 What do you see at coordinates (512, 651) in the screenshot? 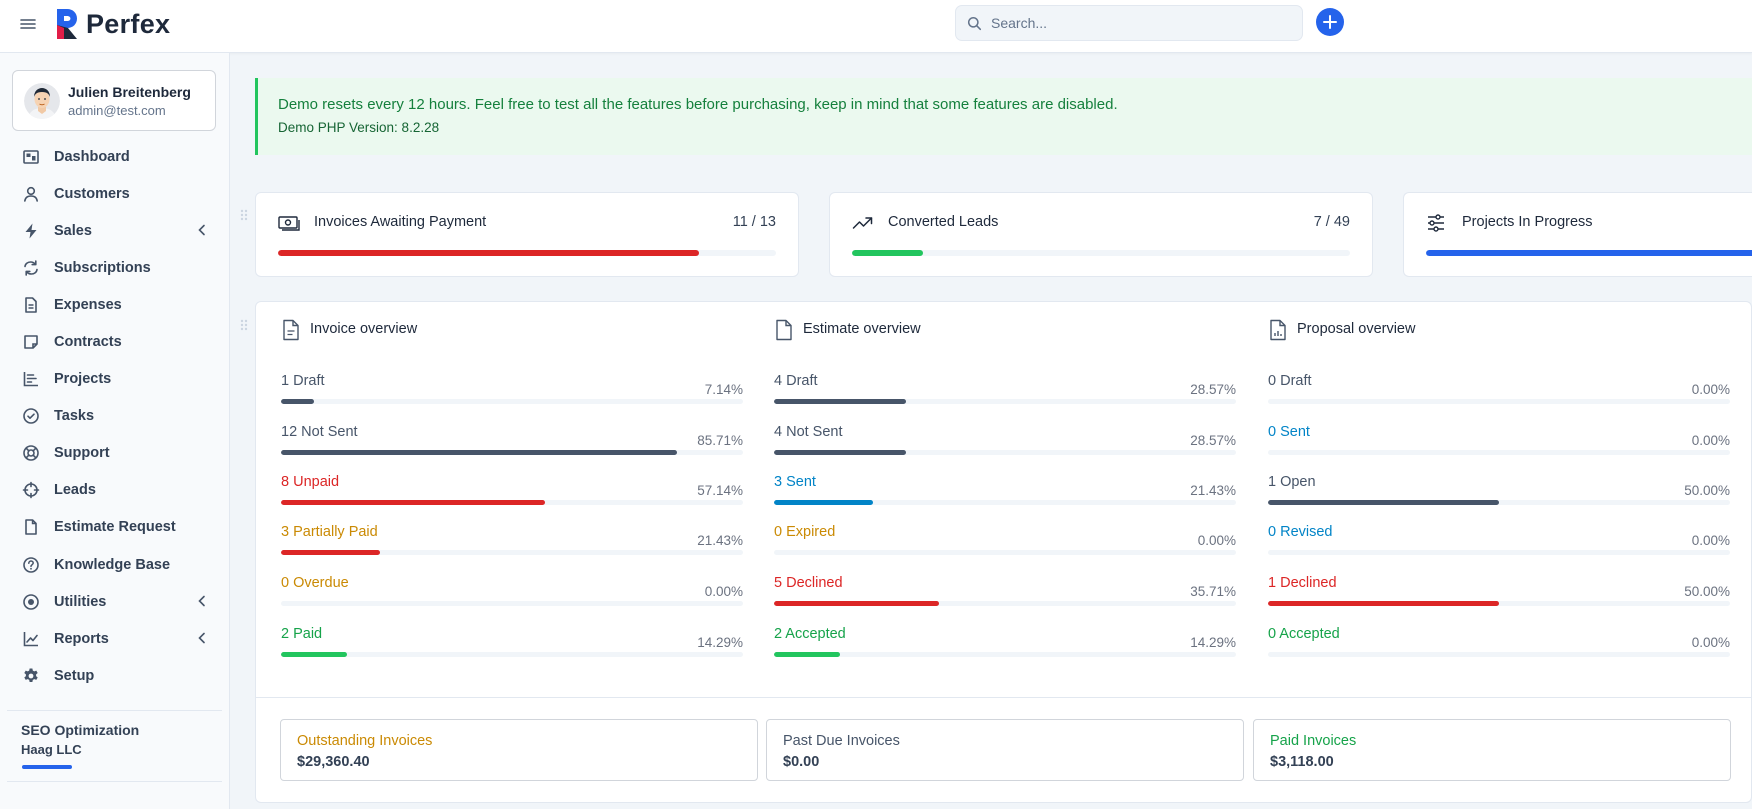
I see `status-row: 2 Paid 14.29%` at bounding box center [512, 651].